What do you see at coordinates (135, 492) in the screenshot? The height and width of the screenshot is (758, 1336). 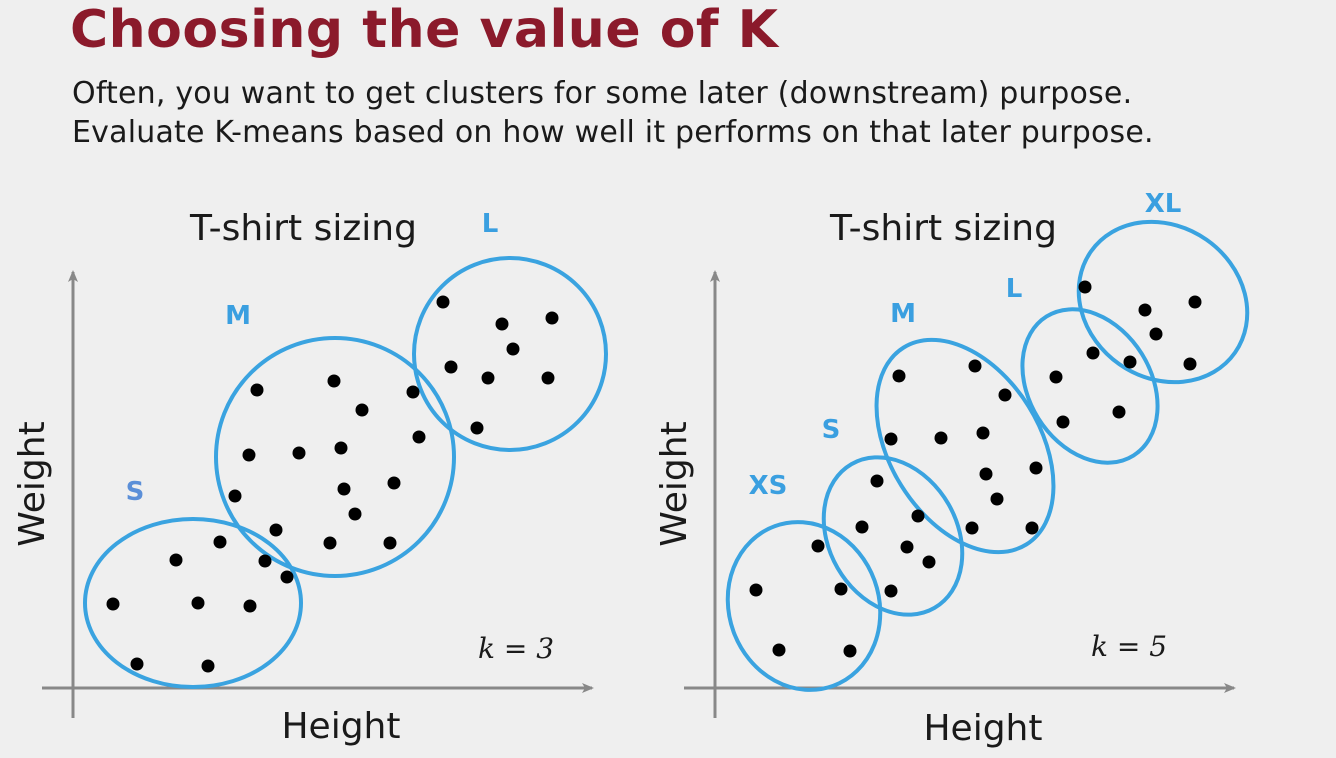 I see `cluster-label-s: S` at bounding box center [135, 492].